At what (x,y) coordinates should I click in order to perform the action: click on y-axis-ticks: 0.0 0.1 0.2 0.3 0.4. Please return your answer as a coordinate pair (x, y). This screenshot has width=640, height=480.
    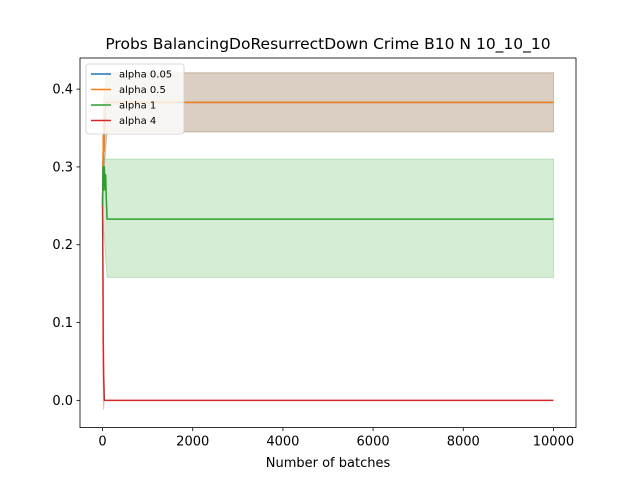
    Looking at the image, I should click on (66, 246).